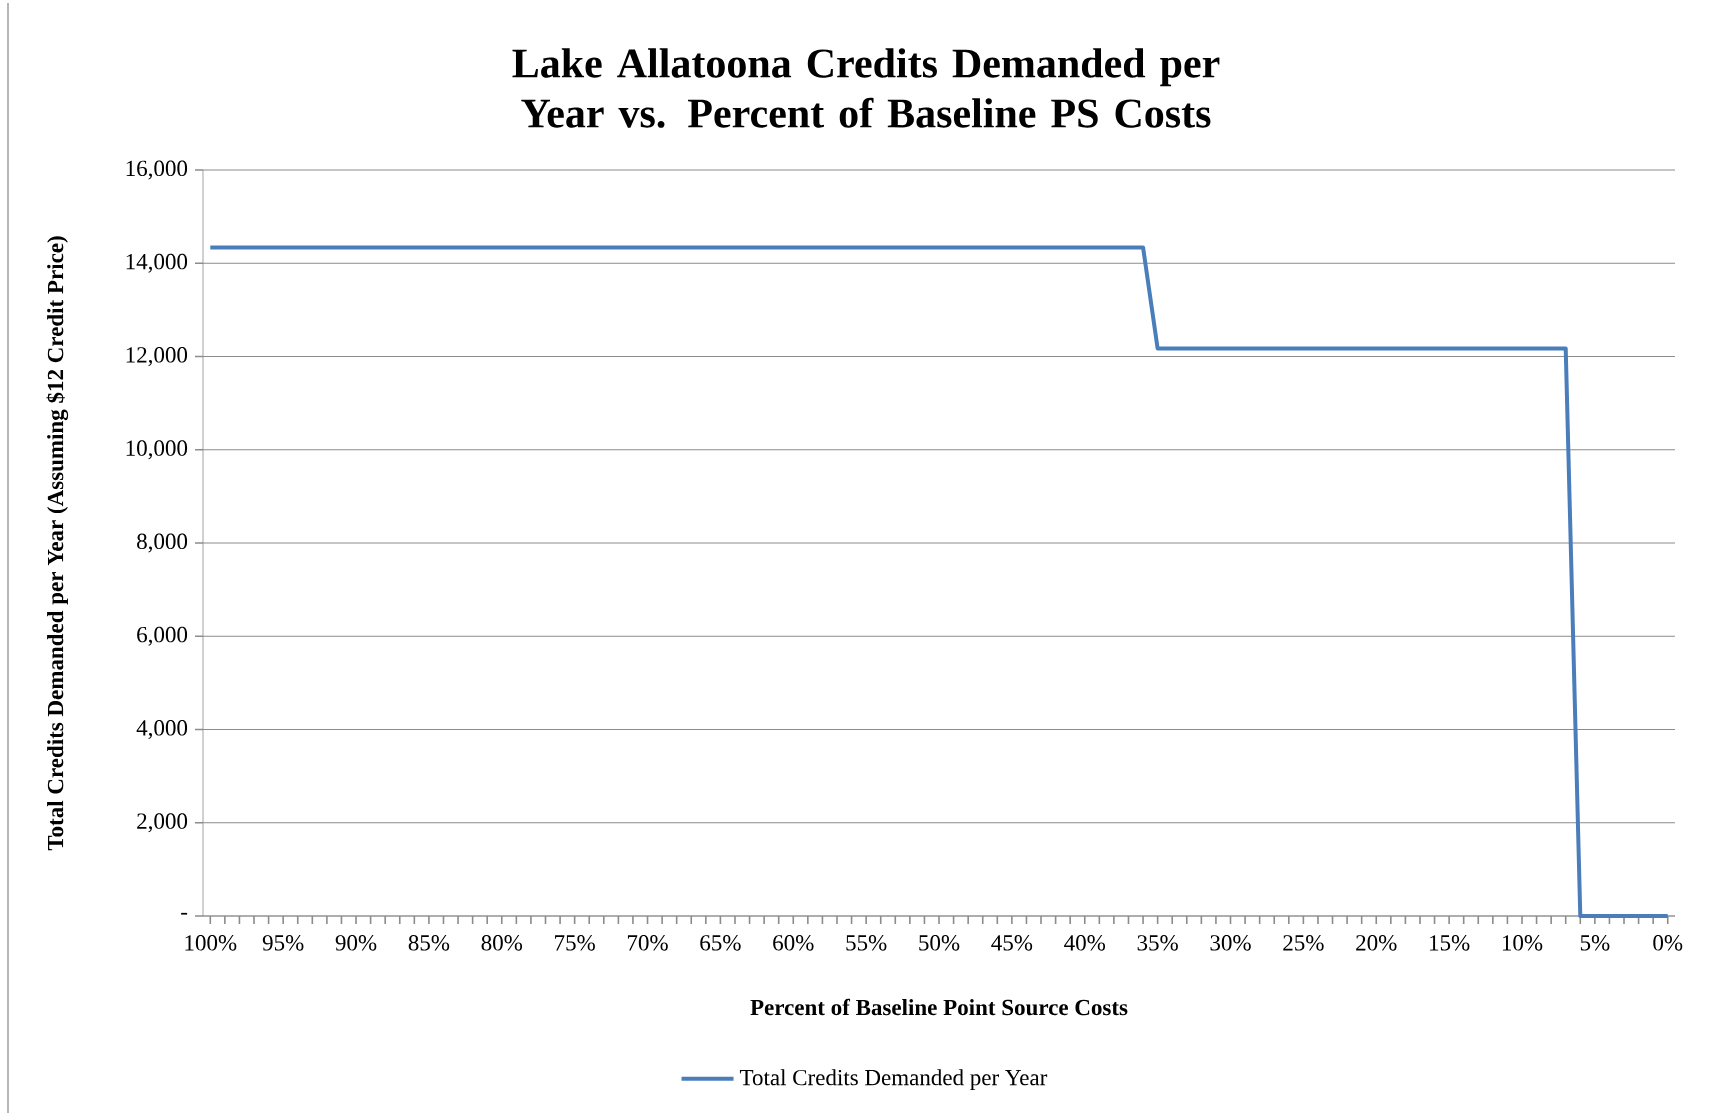 The height and width of the screenshot is (1113, 1711). What do you see at coordinates (866, 88) in the screenshot?
I see `chart-title: Lake Allatoona Credits Demanded per Year vs. Percent of Baseline PS Costs` at bounding box center [866, 88].